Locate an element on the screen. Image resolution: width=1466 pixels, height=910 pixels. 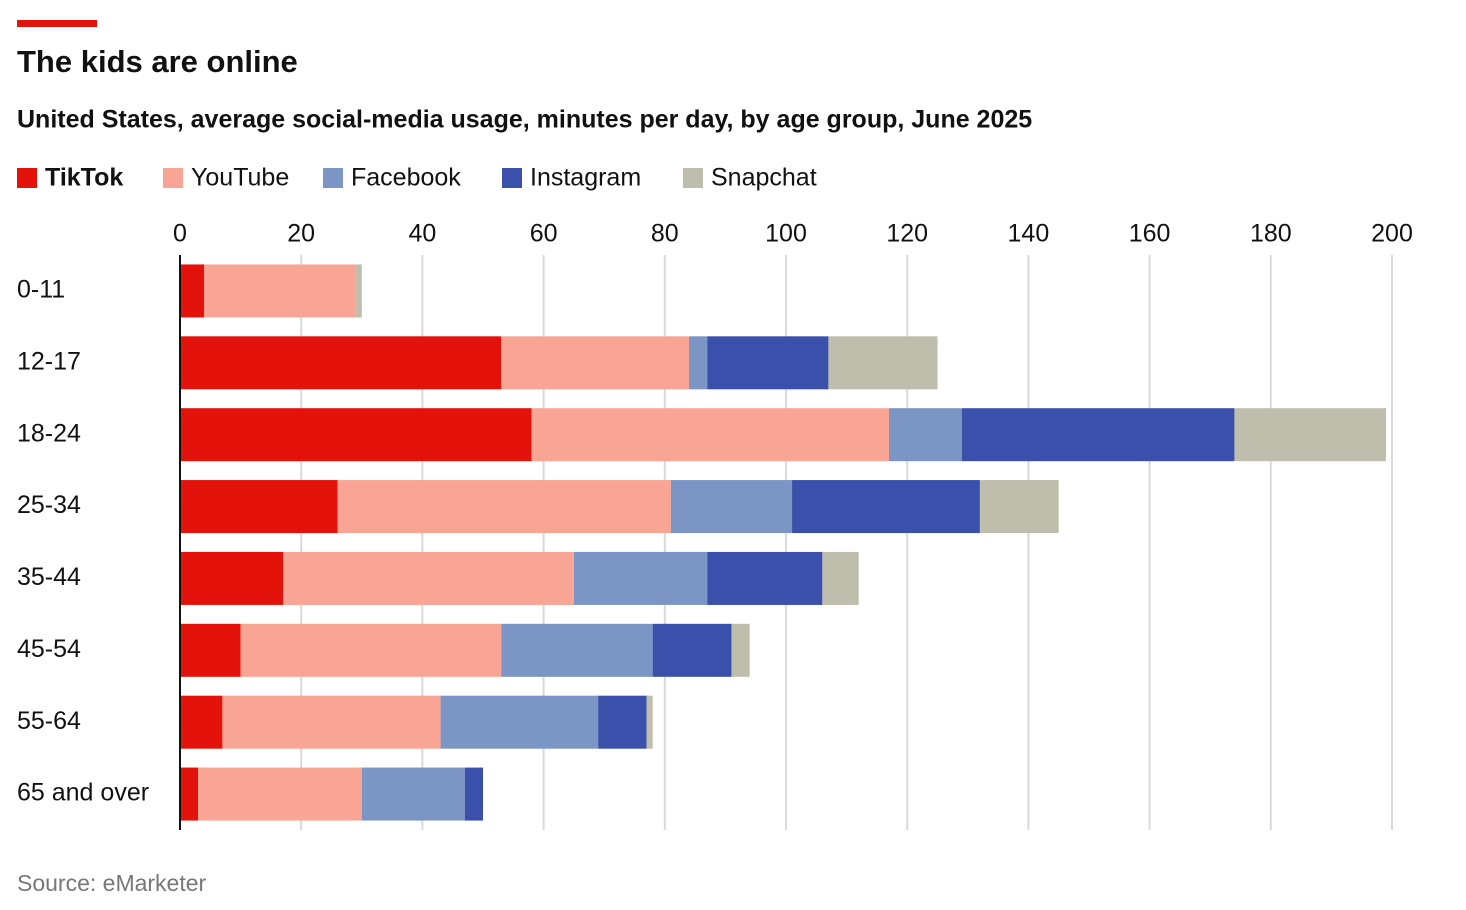
legend-label: TikTok is located at coordinates (84, 178).